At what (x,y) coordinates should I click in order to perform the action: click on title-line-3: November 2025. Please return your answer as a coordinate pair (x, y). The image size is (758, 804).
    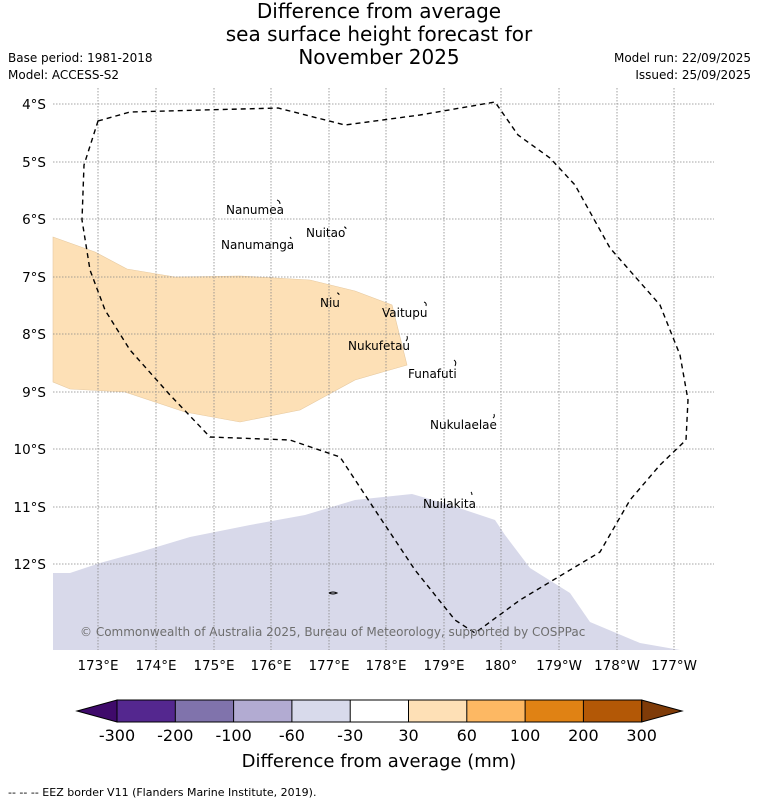
    Looking at the image, I should click on (379, 57).